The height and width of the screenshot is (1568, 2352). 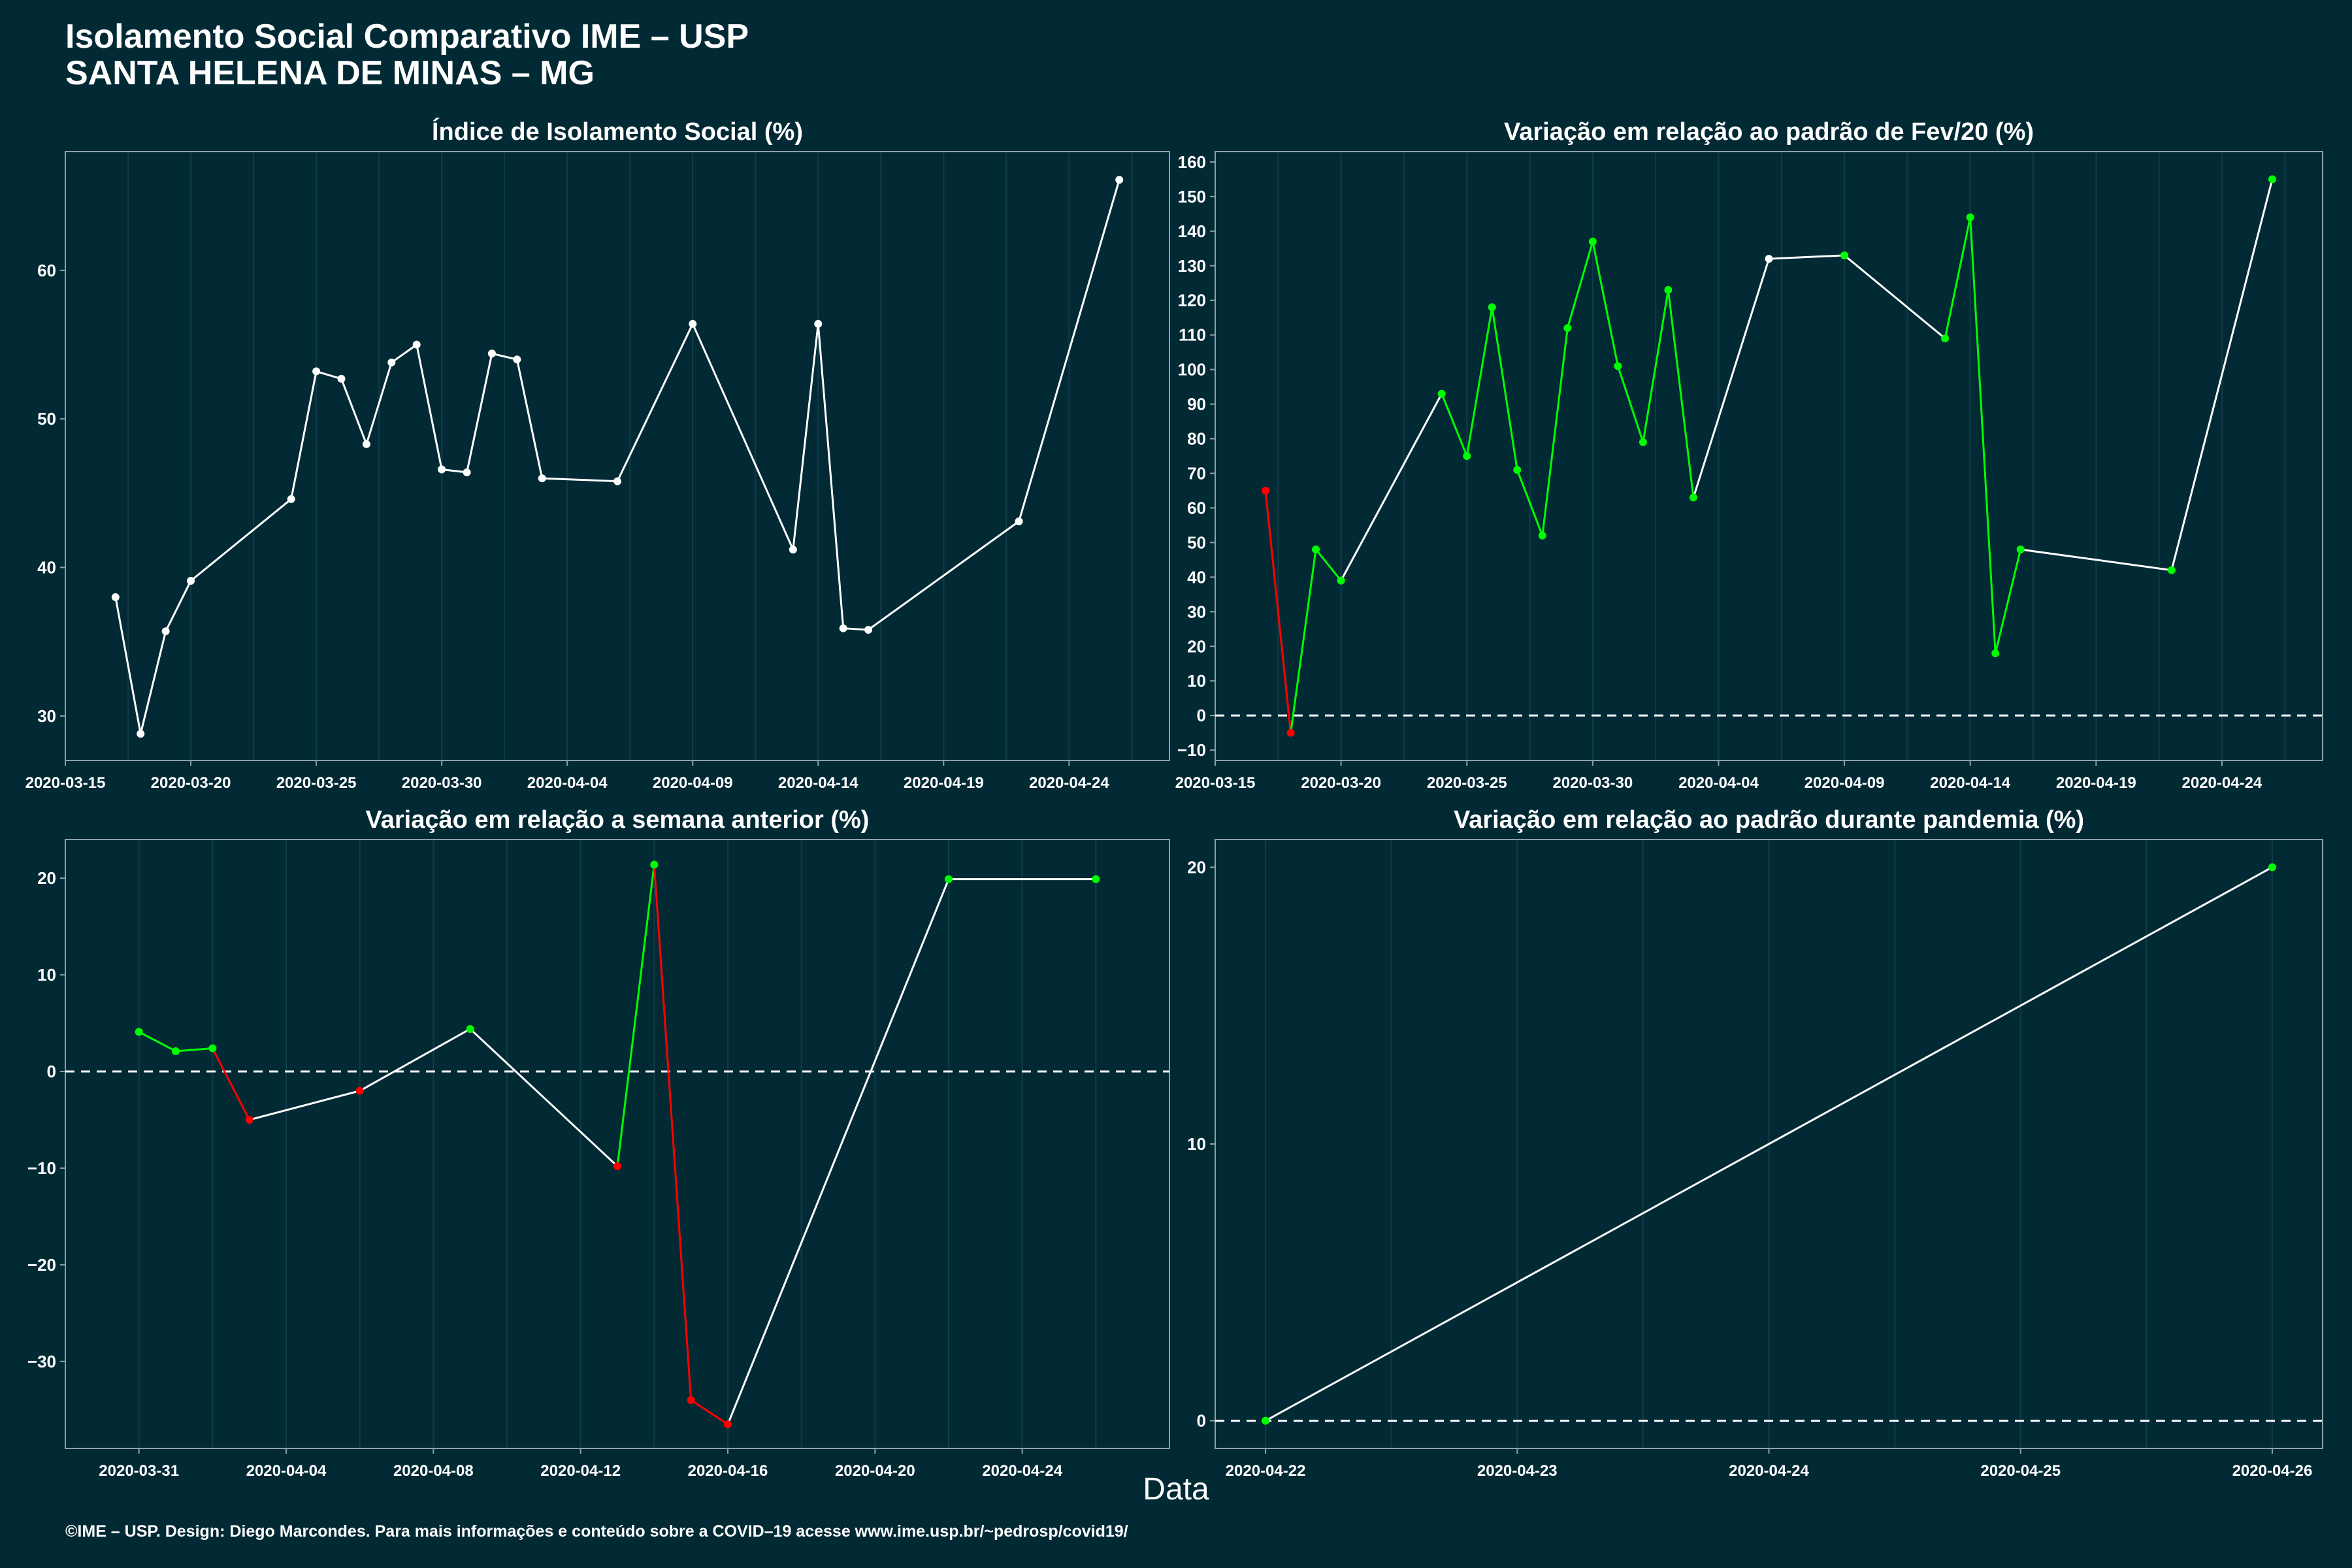 What do you see at coordinates (46, 270) in the screenshot?
I see `y-tick-label: 60` at bounding box center [46, 270].